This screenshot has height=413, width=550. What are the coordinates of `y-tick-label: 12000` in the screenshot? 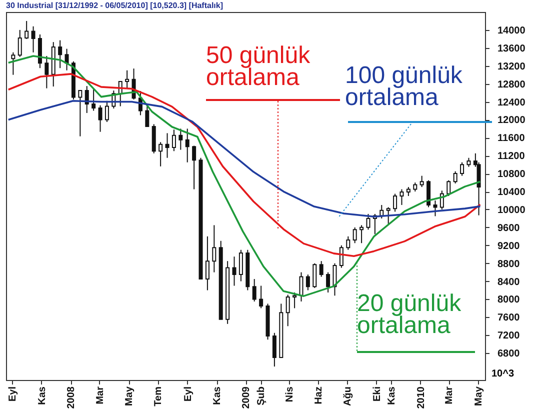 It's located at (512, 120).